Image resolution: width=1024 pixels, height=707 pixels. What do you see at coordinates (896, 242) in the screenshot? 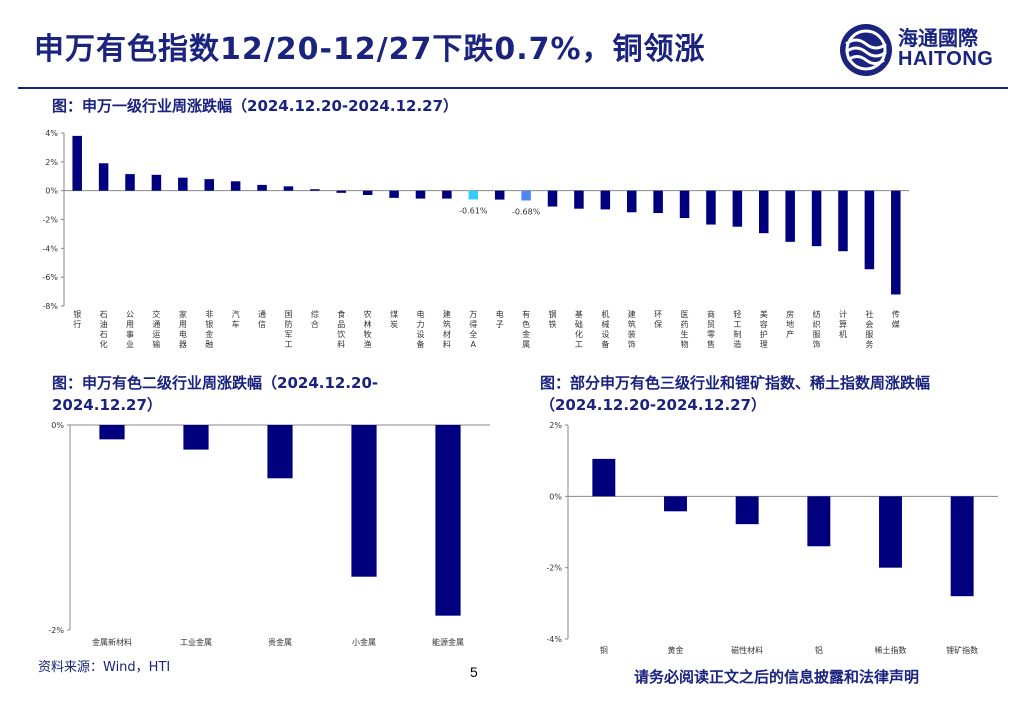
I see `bar-传媒` at bounding box center [896, 242].